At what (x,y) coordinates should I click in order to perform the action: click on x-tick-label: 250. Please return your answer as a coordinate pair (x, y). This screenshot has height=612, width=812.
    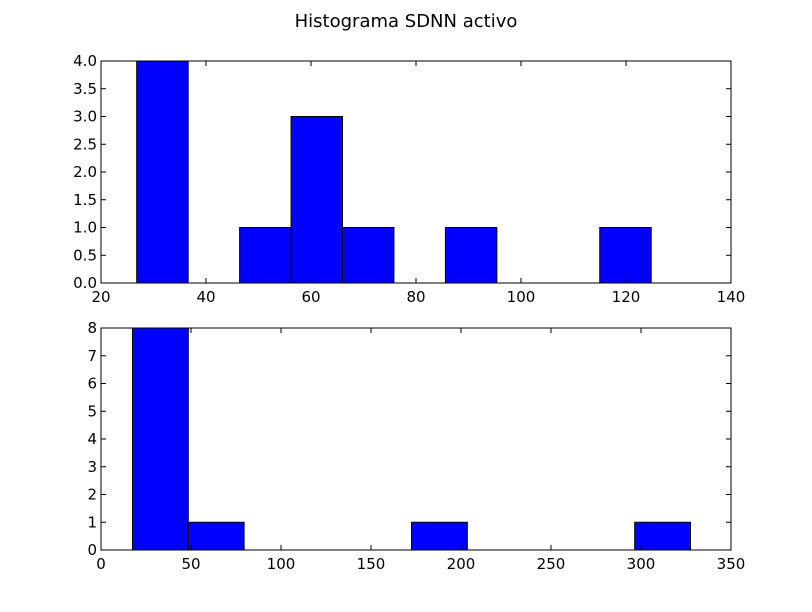
    Looking at the image, I should click on (551, 564).